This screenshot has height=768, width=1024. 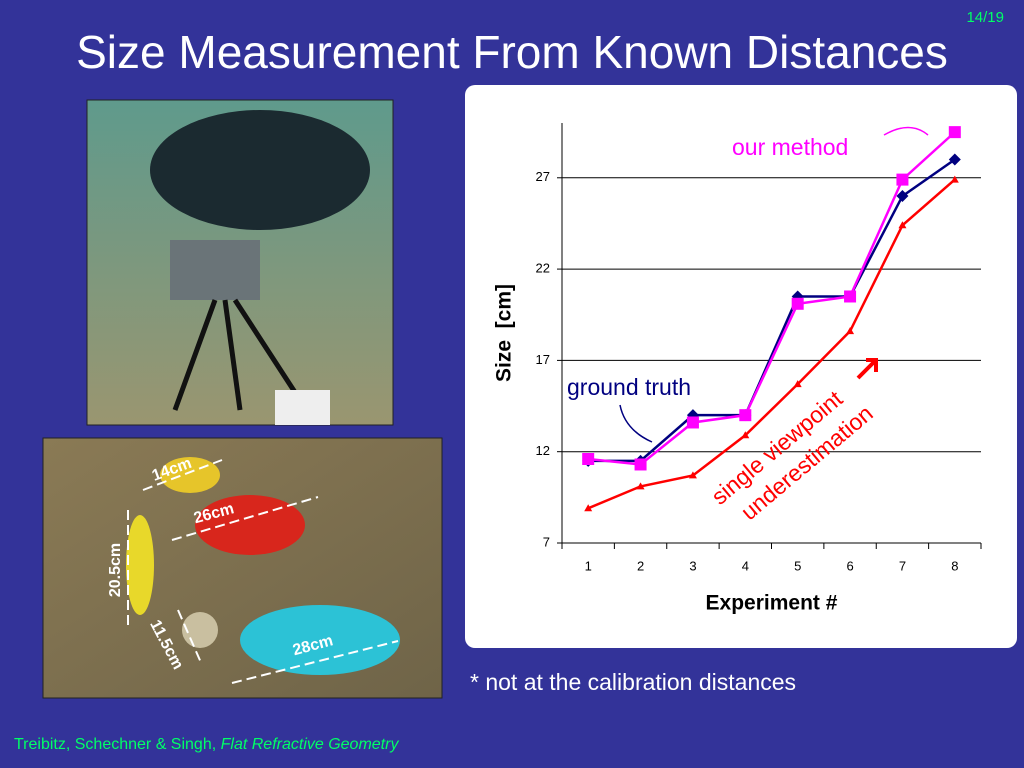 What do you see at coordinates (302, 407) in the screenshot?
I see `checkerboard` at bounding box center [302, 407].